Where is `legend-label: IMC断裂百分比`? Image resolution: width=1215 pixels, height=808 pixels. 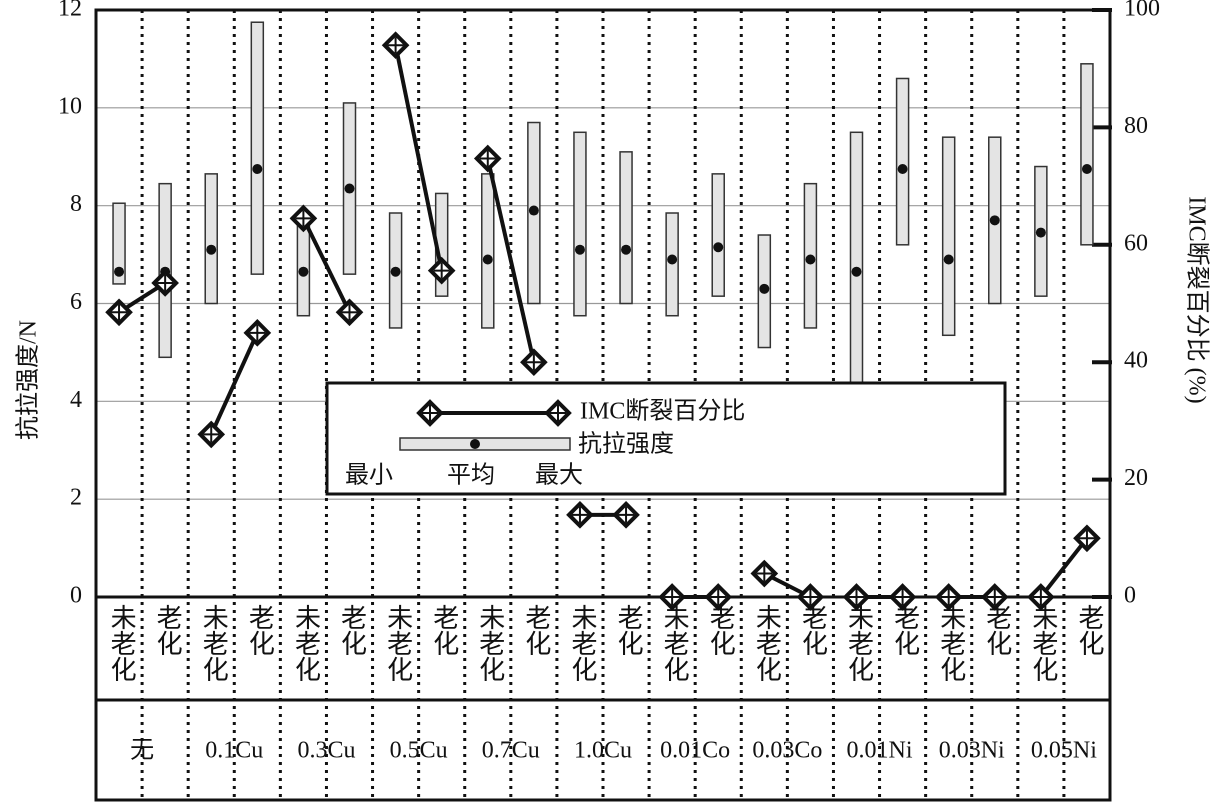 legend-label: IMC断裂百分比 is located at coordinates (662, 411).